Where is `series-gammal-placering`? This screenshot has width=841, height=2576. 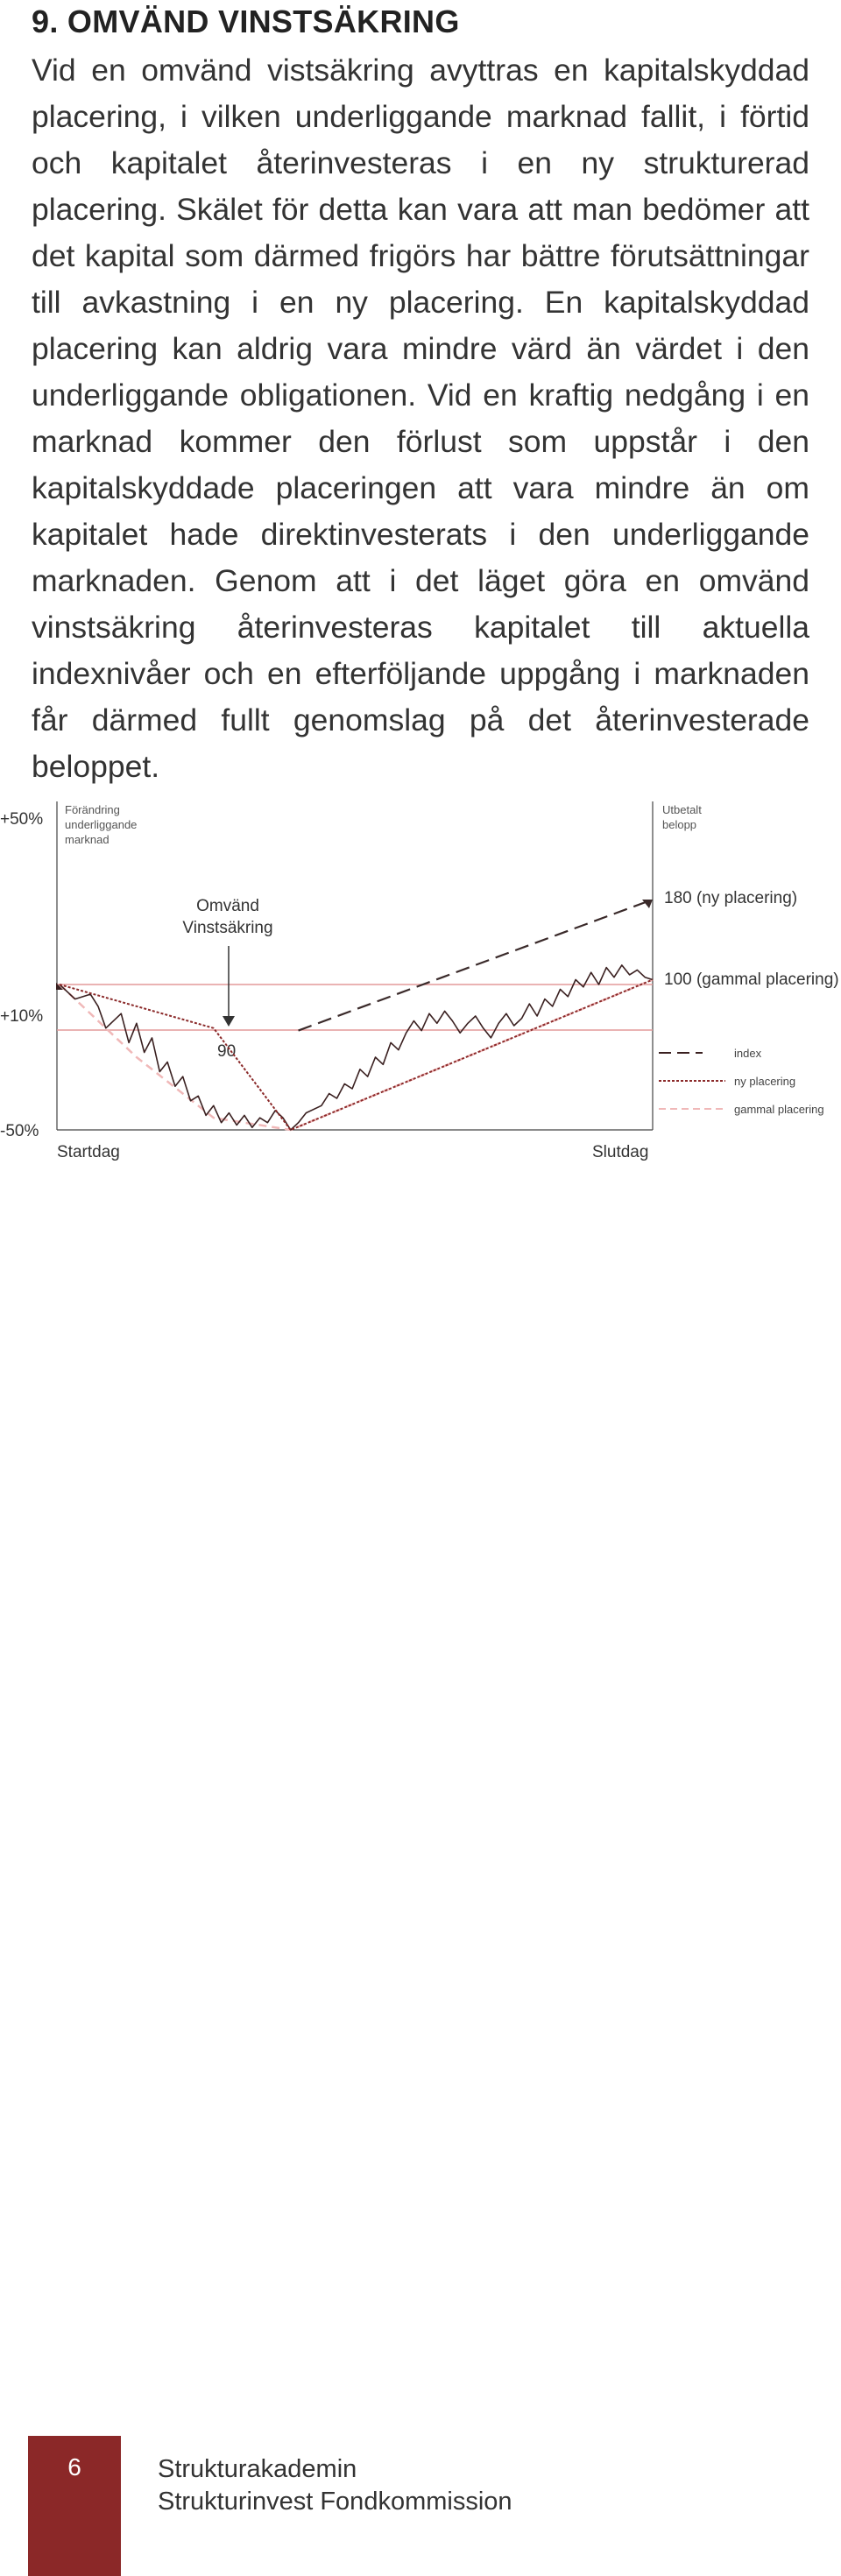 series-gammal-placering is located at coordinates (356, 1055).